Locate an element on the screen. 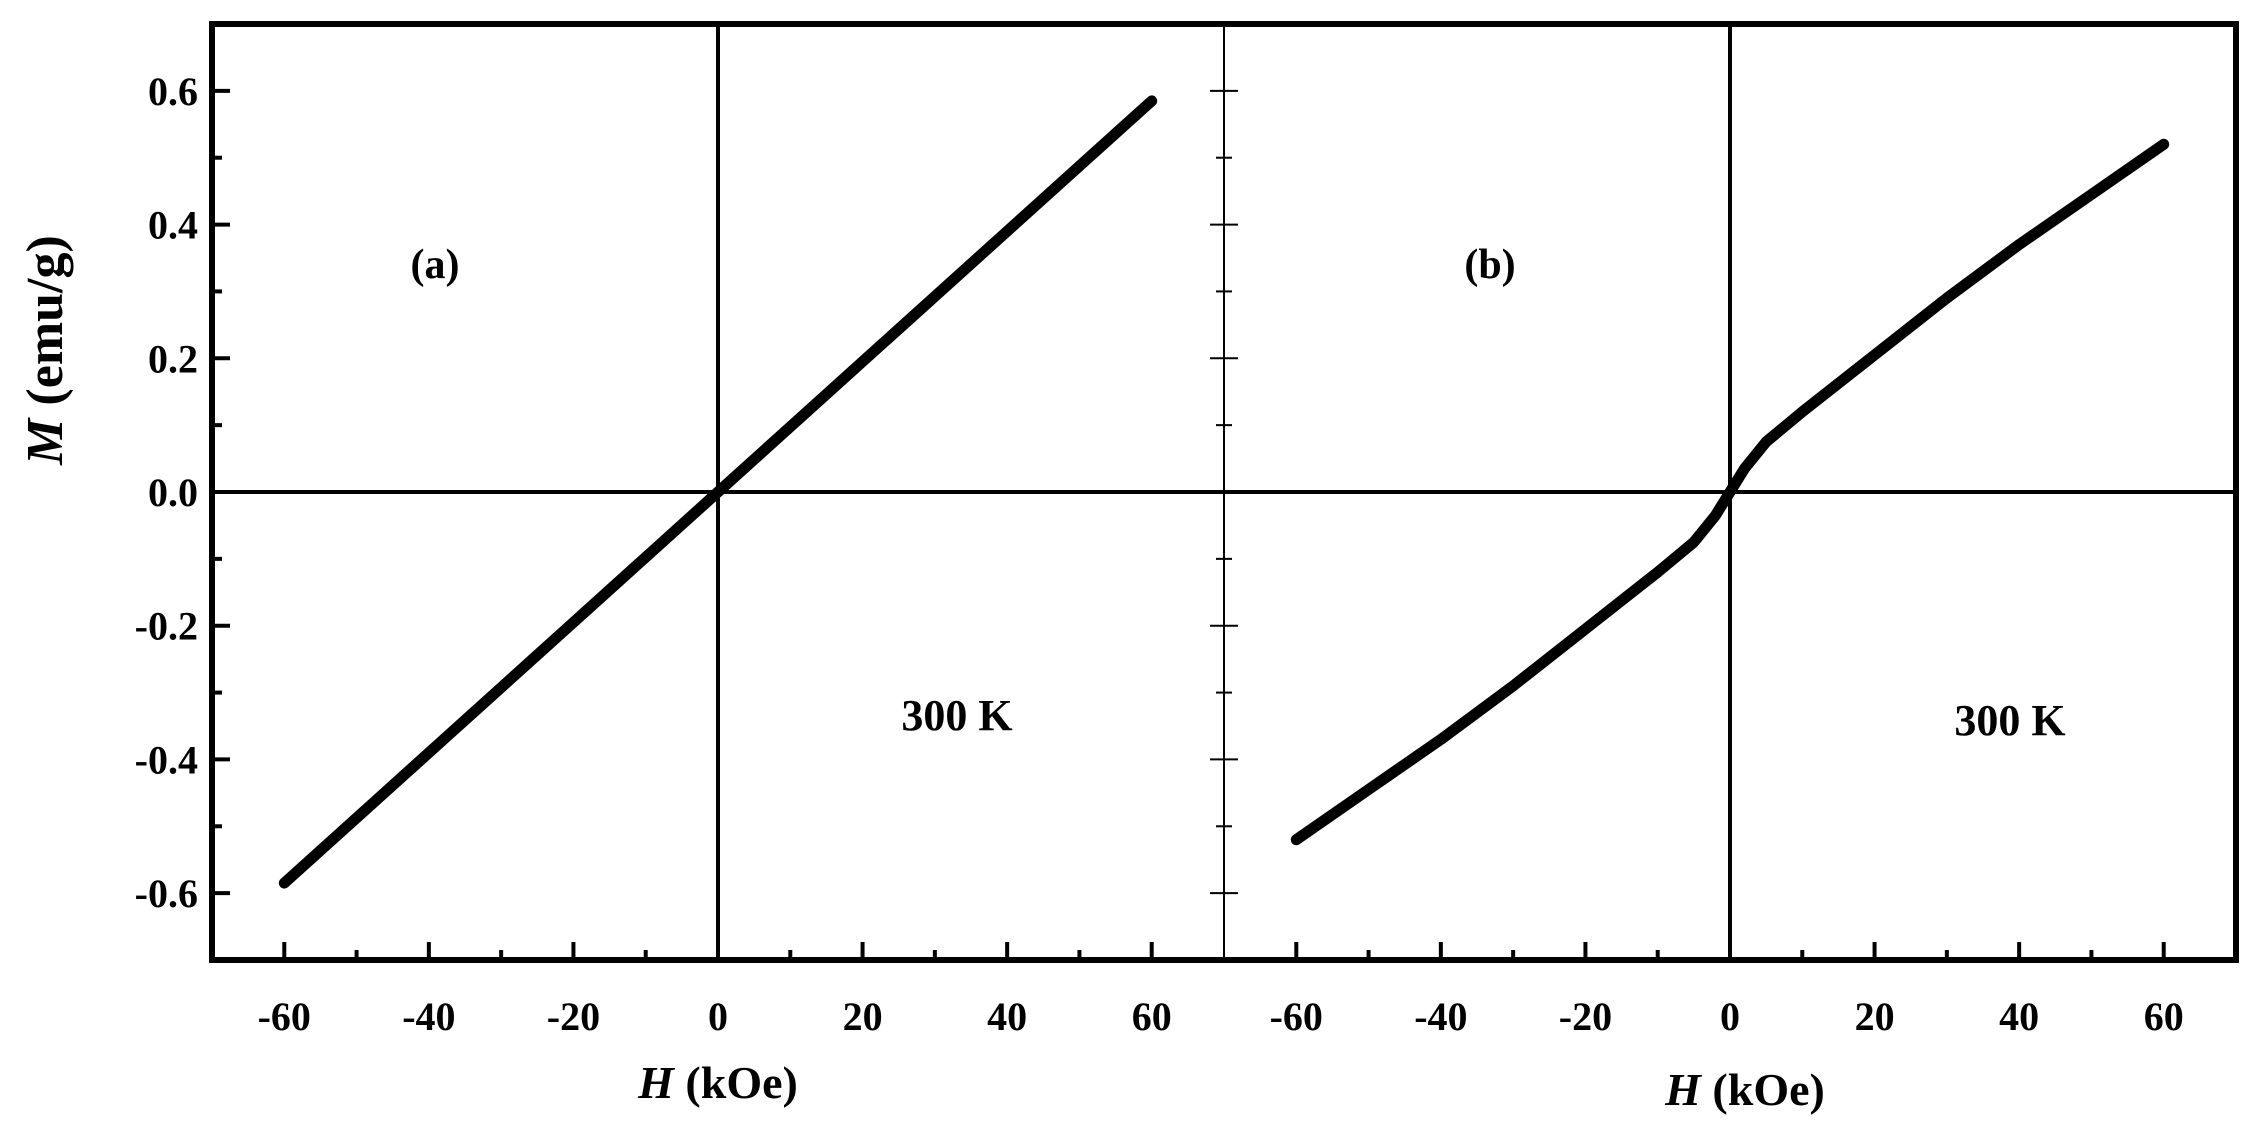 This screenshot has height=1139, width=2263. panel-b-x-axis-symbol: H is located at coordinates (1683, 1089).